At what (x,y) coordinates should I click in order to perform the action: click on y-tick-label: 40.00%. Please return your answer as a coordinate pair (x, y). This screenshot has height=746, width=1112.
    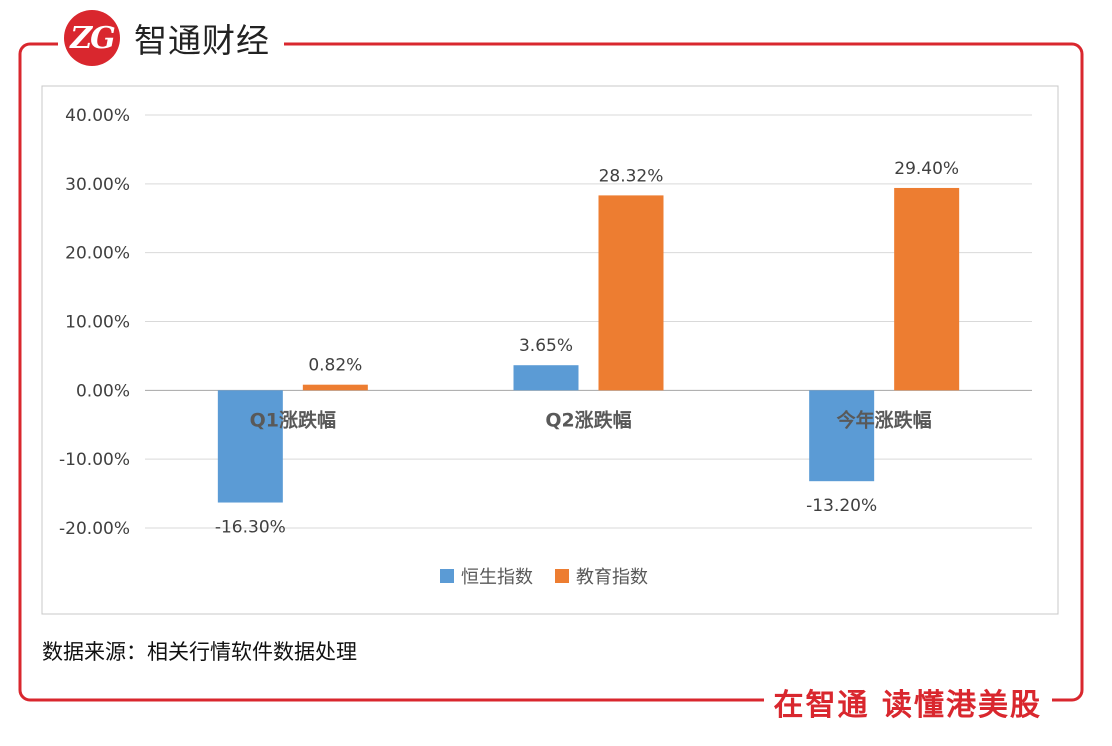
    Looking at the image, I should click on (97, 116).